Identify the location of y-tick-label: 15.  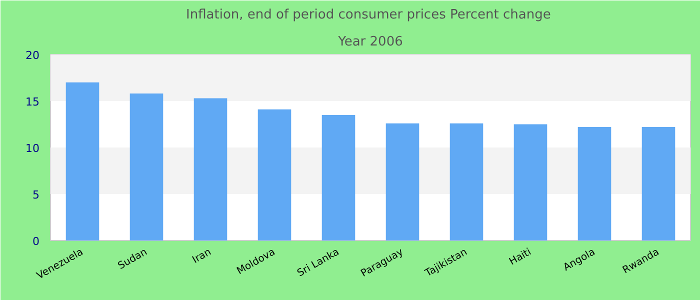
(33, 102).